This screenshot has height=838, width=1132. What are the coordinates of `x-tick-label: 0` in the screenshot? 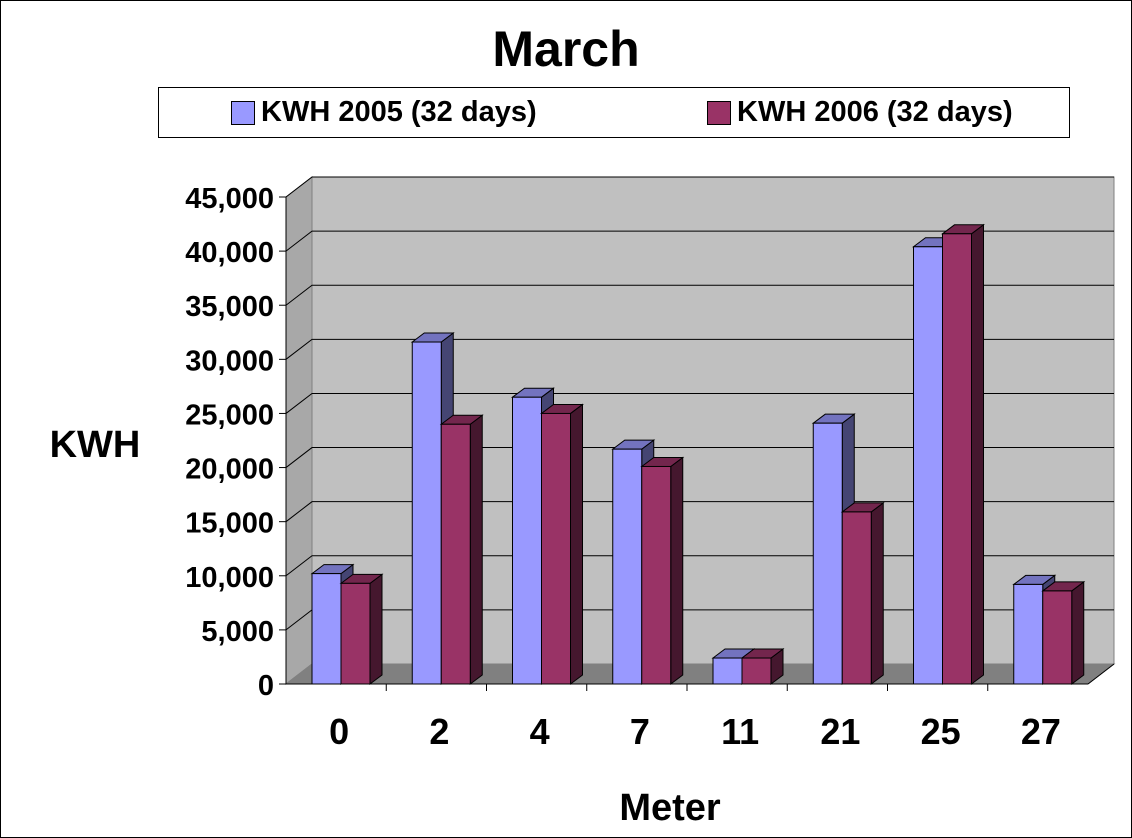 It's located at (339, 731).